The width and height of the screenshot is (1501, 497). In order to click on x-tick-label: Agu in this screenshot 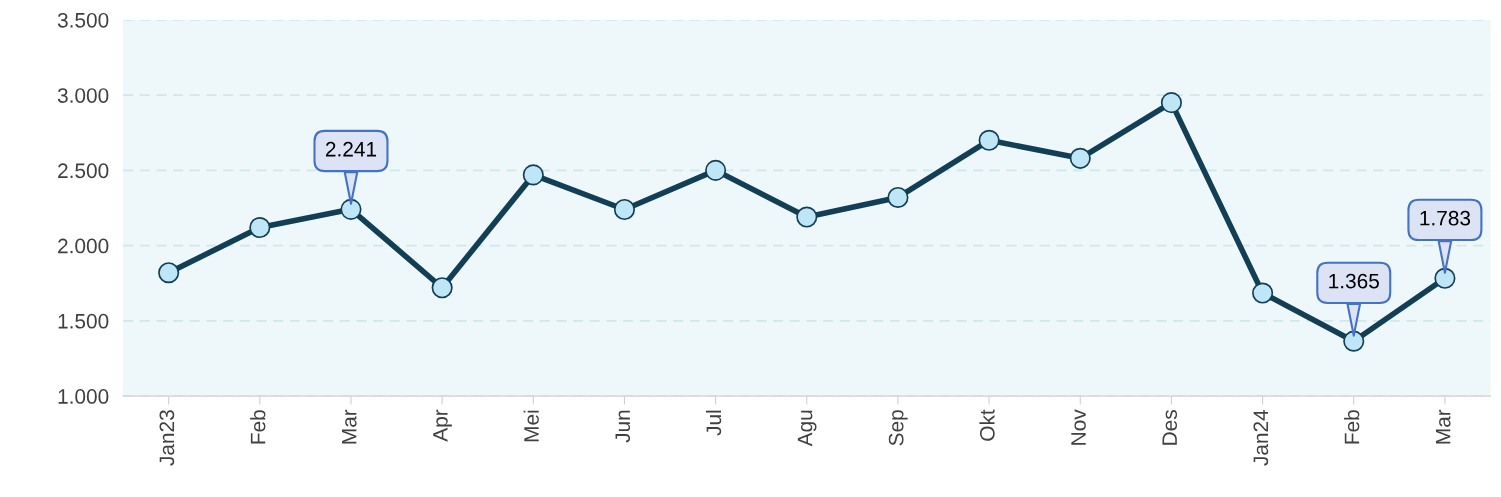, I will do `click(807, 428)`.